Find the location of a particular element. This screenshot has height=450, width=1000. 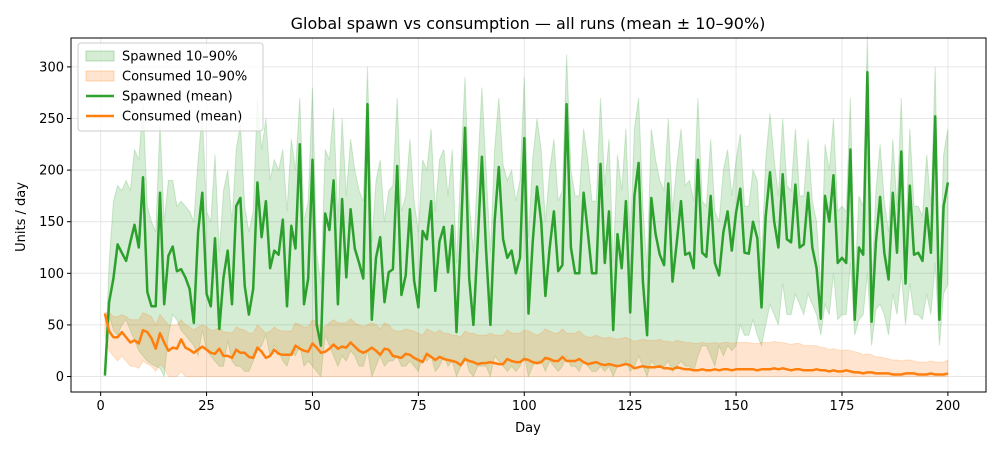

legend-label: Consumed (mean) is located at coordinates (182, 117).